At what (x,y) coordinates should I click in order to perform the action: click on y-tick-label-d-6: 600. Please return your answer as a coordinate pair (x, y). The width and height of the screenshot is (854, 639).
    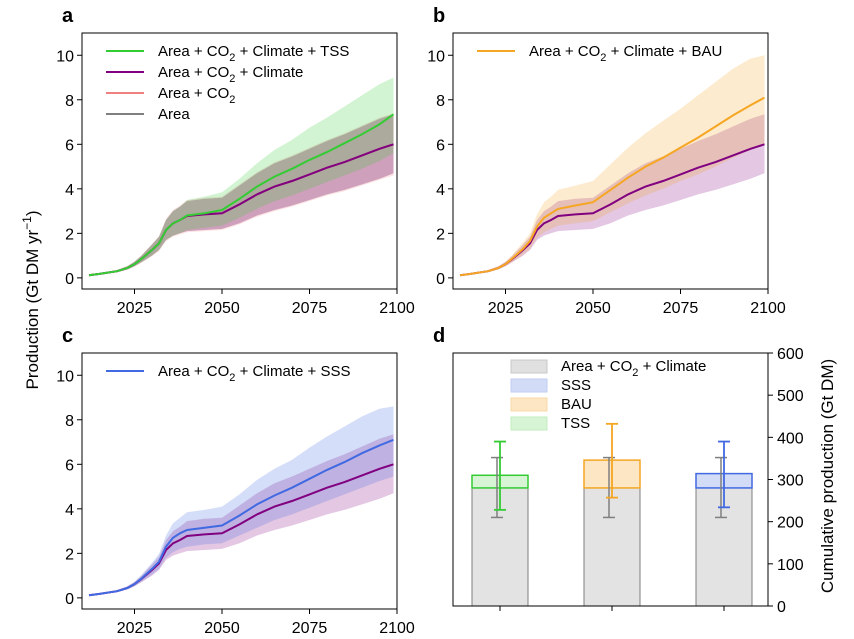
    Looking at the image, I should click on (790, 354).